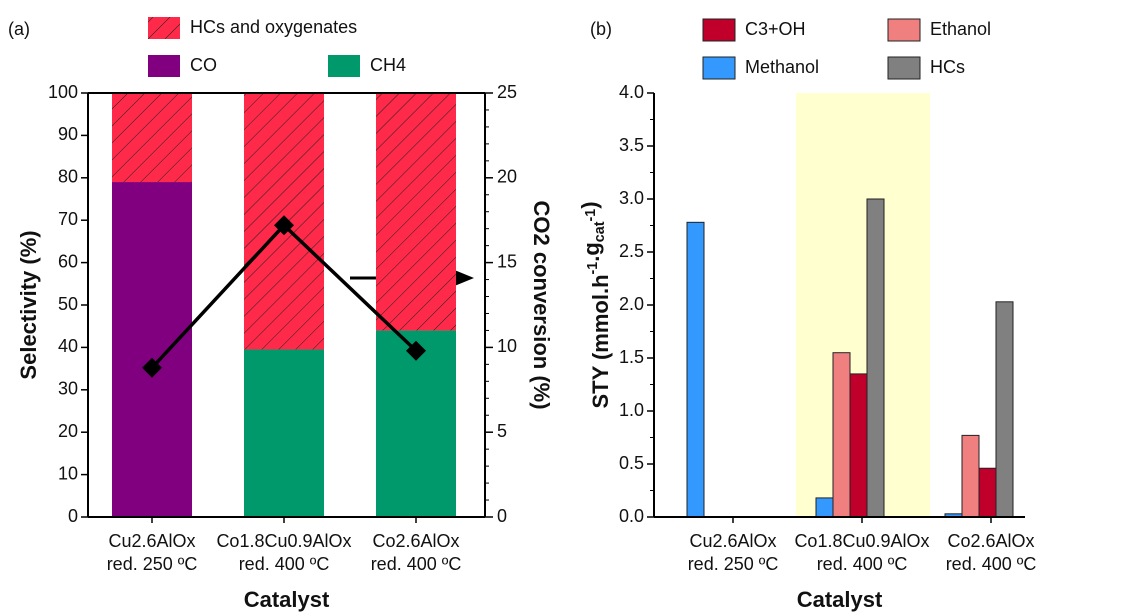 The width and height of the screenshot is (1140, 616). I want to click on y-tick-label: 4.0, so click(631, 92).